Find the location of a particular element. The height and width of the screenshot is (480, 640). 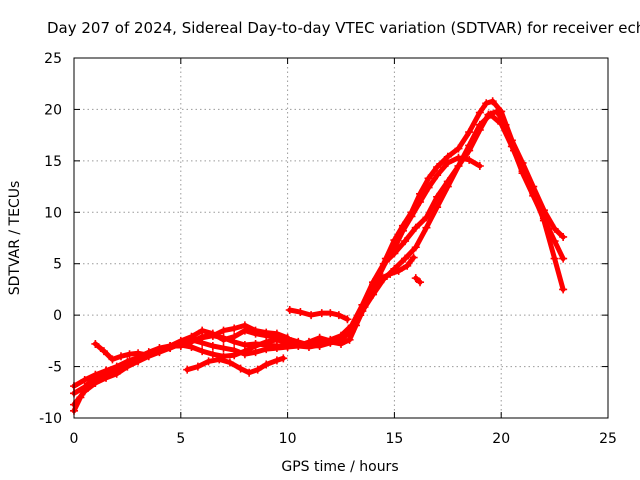

y-tick-label: -5 is located at coordinates (55, 368).